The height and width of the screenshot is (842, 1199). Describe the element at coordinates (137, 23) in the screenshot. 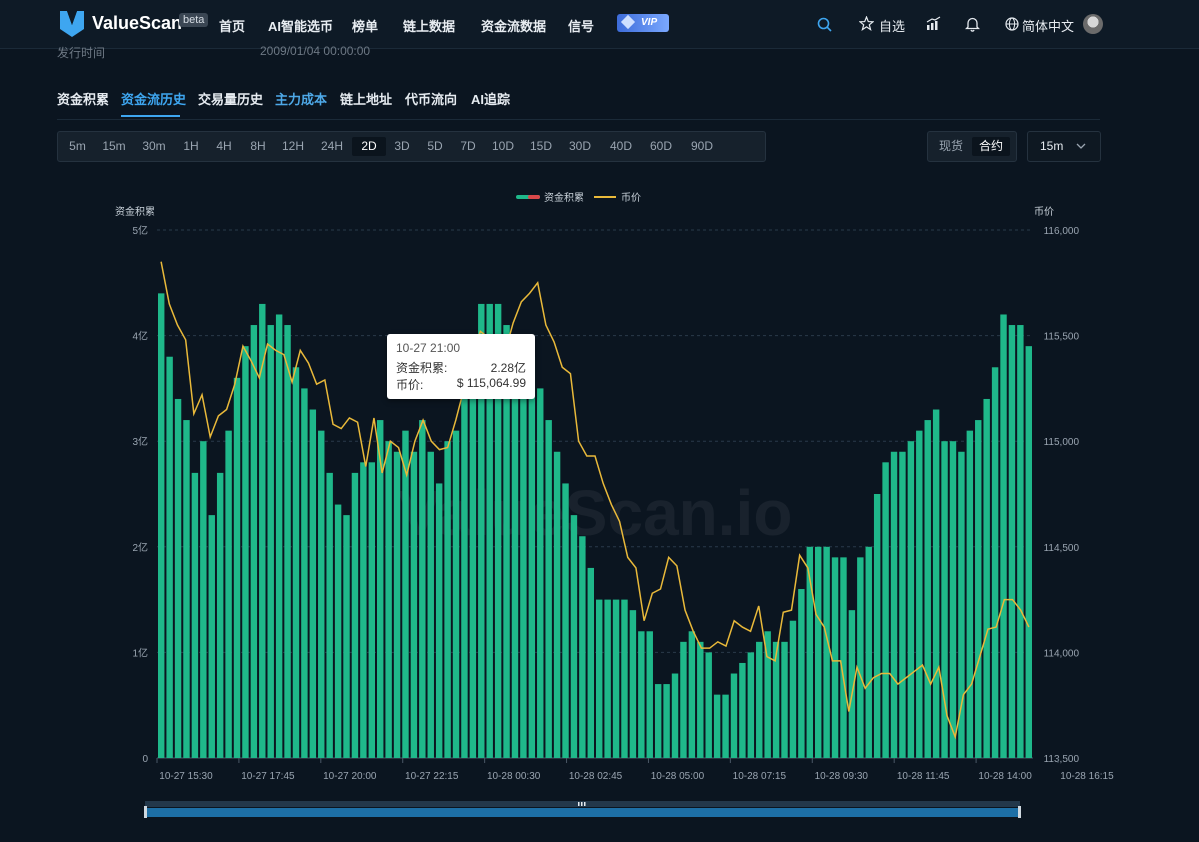

I see `brand-name: ValueScan` at that location.